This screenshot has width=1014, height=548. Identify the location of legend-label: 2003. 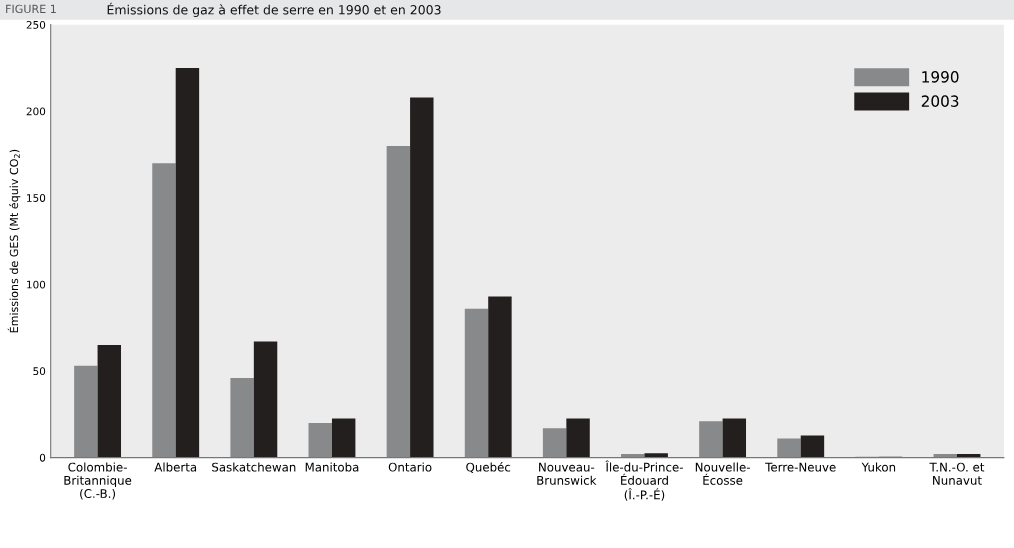
(940, 101).